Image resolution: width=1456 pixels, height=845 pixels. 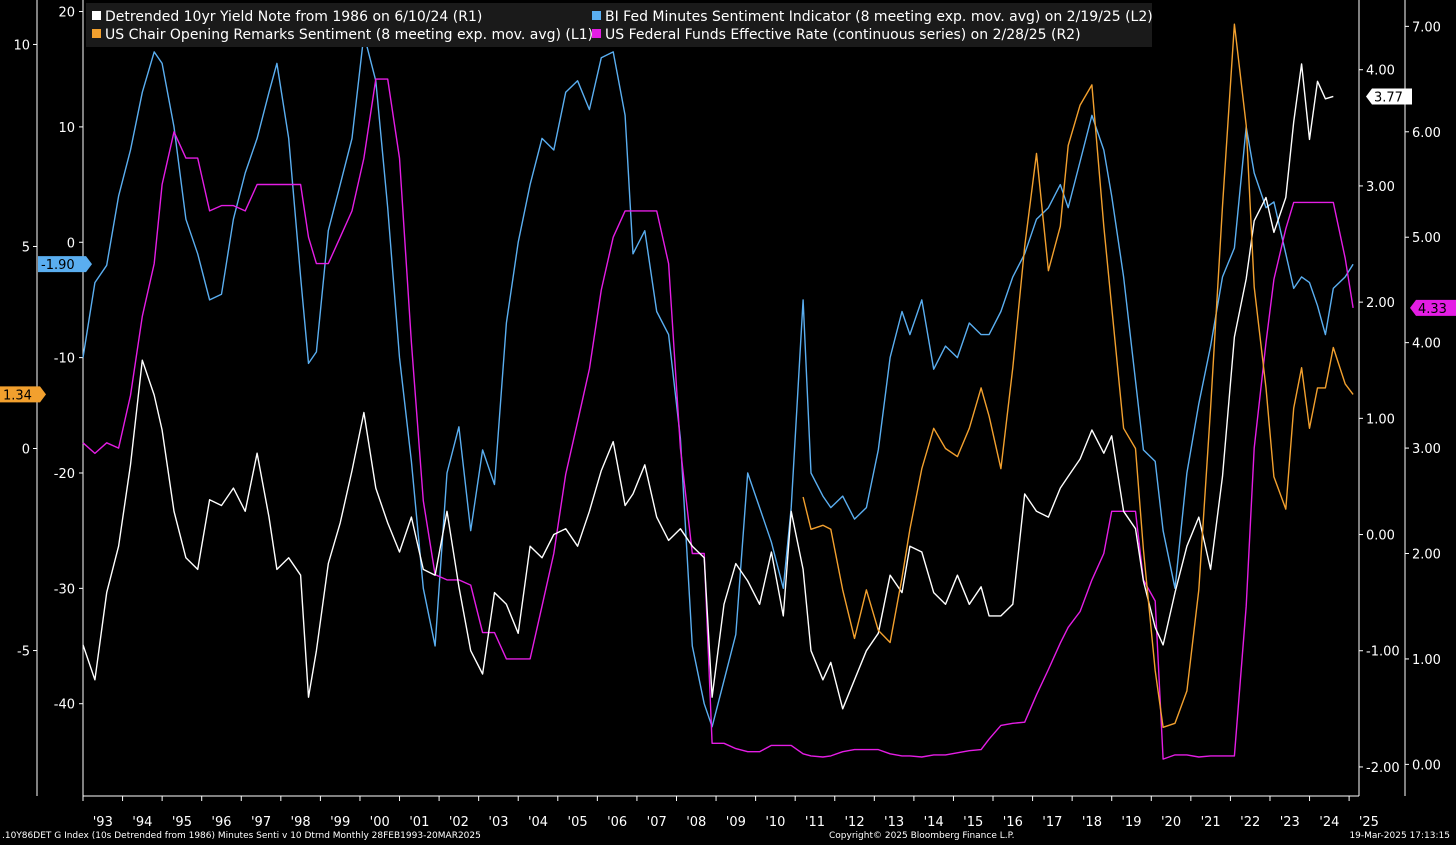 What do you see at coordinates (1329, 822) in the screenshot?
I see `x-tick-label: '24` at bounding box center [1329, 822].